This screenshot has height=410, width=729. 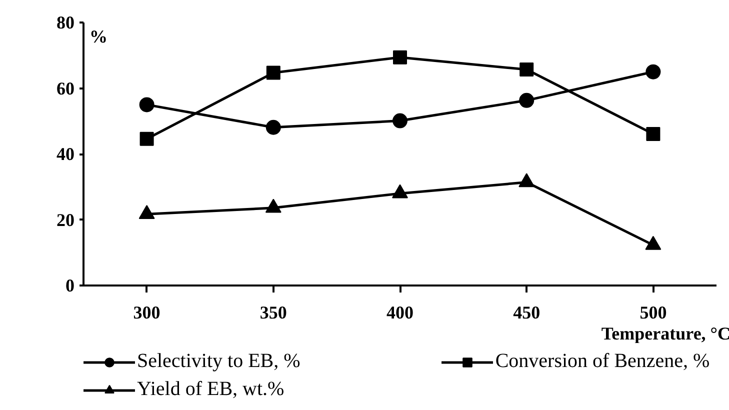 What do you see at coordinates (273, 312) in the screenshot?
I see `x-tick-label: 350` at bounding box center [273, 312].